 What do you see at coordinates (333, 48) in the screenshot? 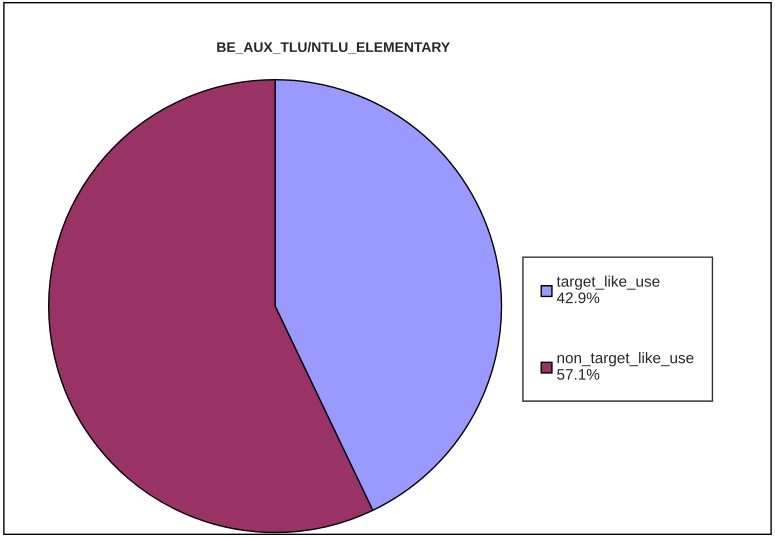
I see `chart-title: BE_AUX_TLU/NTLU_ELEMENTARY` at bounding box center [333, 48].